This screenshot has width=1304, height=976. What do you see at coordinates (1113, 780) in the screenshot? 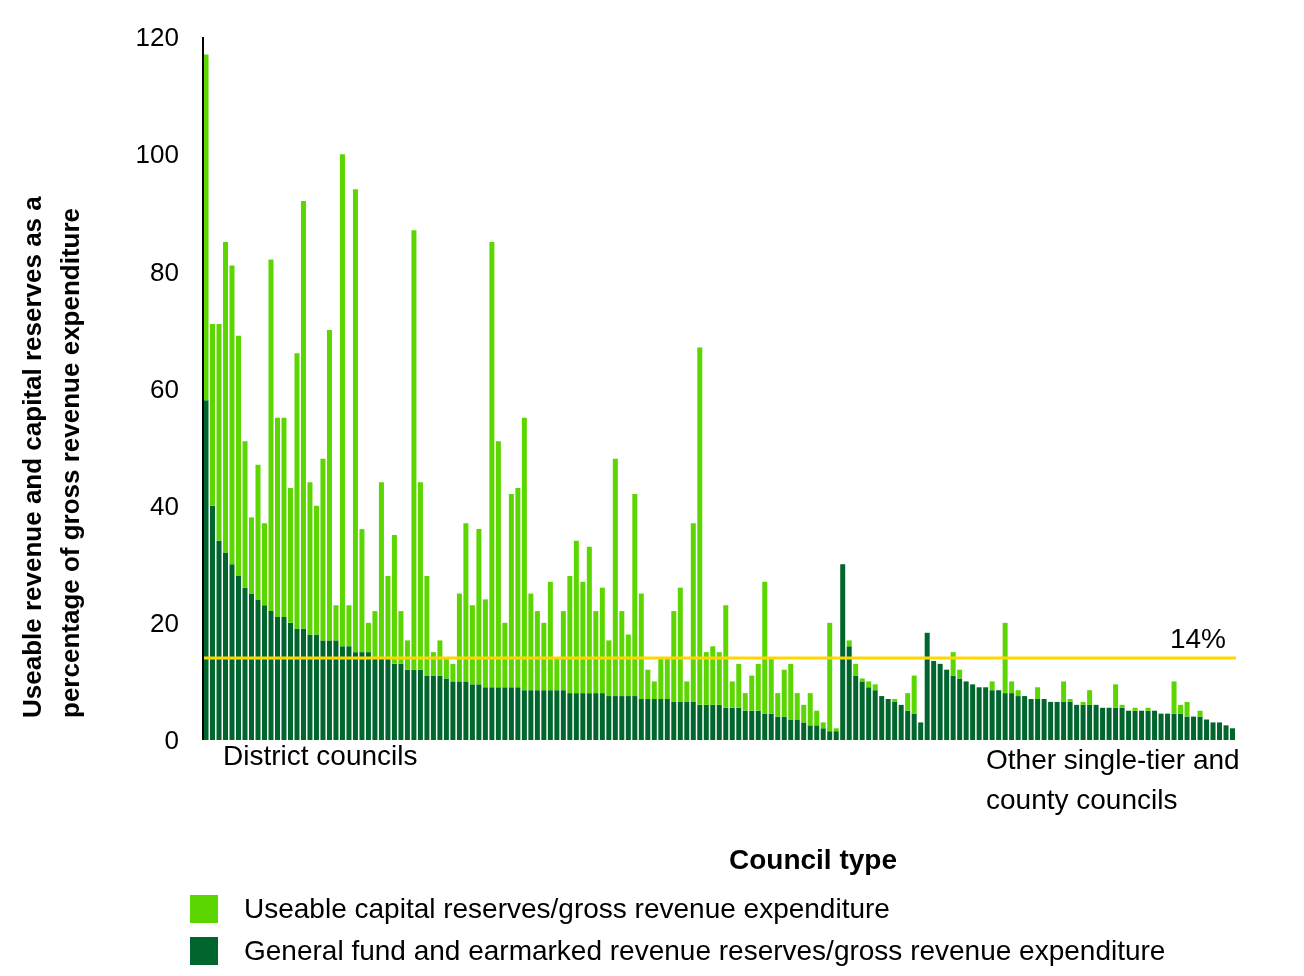
I see `text: Other single-tier and county councils` at bounding box center [1113, 780].